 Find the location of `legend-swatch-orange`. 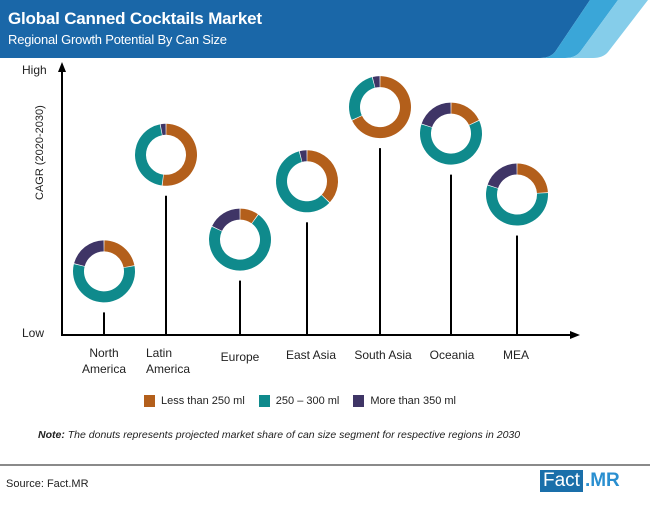

legend-swatch-orange is located at coordinates (149, 401).